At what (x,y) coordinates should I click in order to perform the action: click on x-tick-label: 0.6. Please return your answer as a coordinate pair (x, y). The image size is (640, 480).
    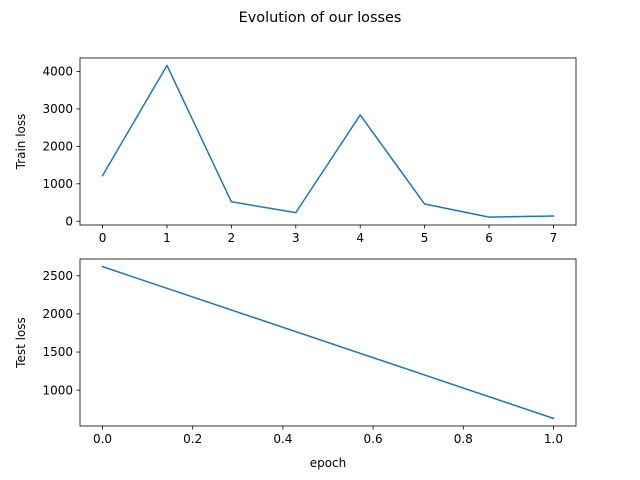
    Looking at the image, I should click on (373, 439).